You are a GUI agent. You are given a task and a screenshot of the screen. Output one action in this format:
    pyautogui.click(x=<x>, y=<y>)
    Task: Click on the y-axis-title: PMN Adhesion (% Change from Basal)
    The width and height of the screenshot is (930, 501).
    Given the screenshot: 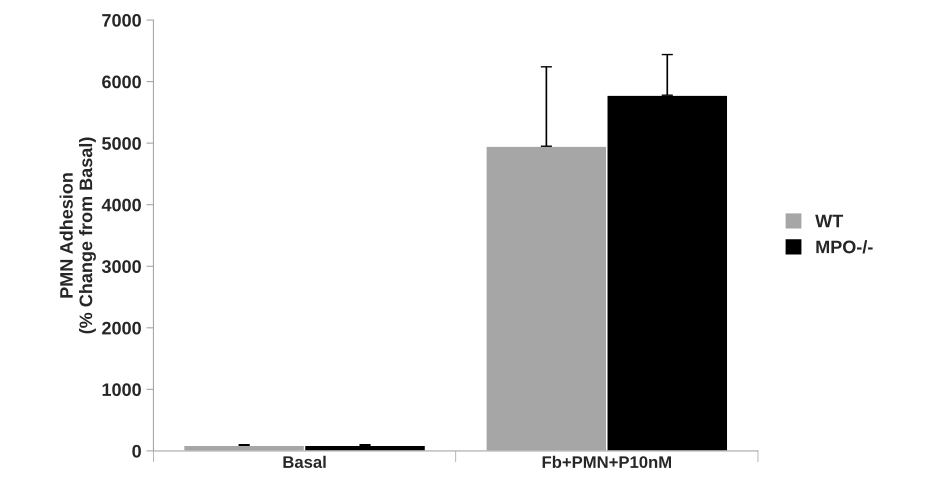 What is the action you would take?
    pyautogui.click(x=78, y=236)
    